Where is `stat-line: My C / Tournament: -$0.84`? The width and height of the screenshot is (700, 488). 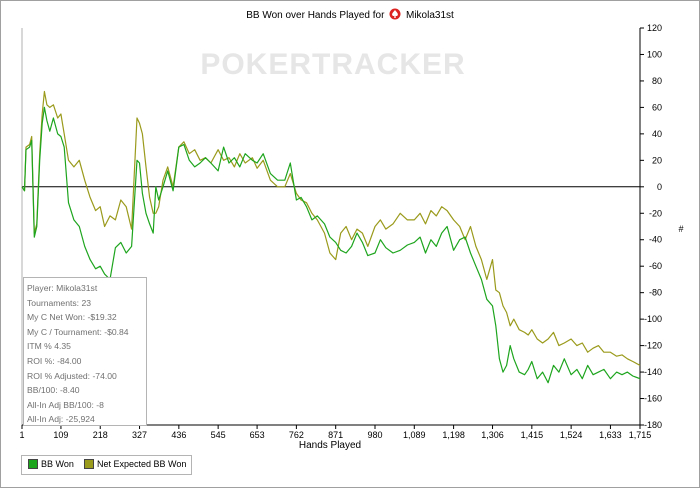
stat-line: My C / Tournament: -$0.84 is located at coordinates (78, 331).